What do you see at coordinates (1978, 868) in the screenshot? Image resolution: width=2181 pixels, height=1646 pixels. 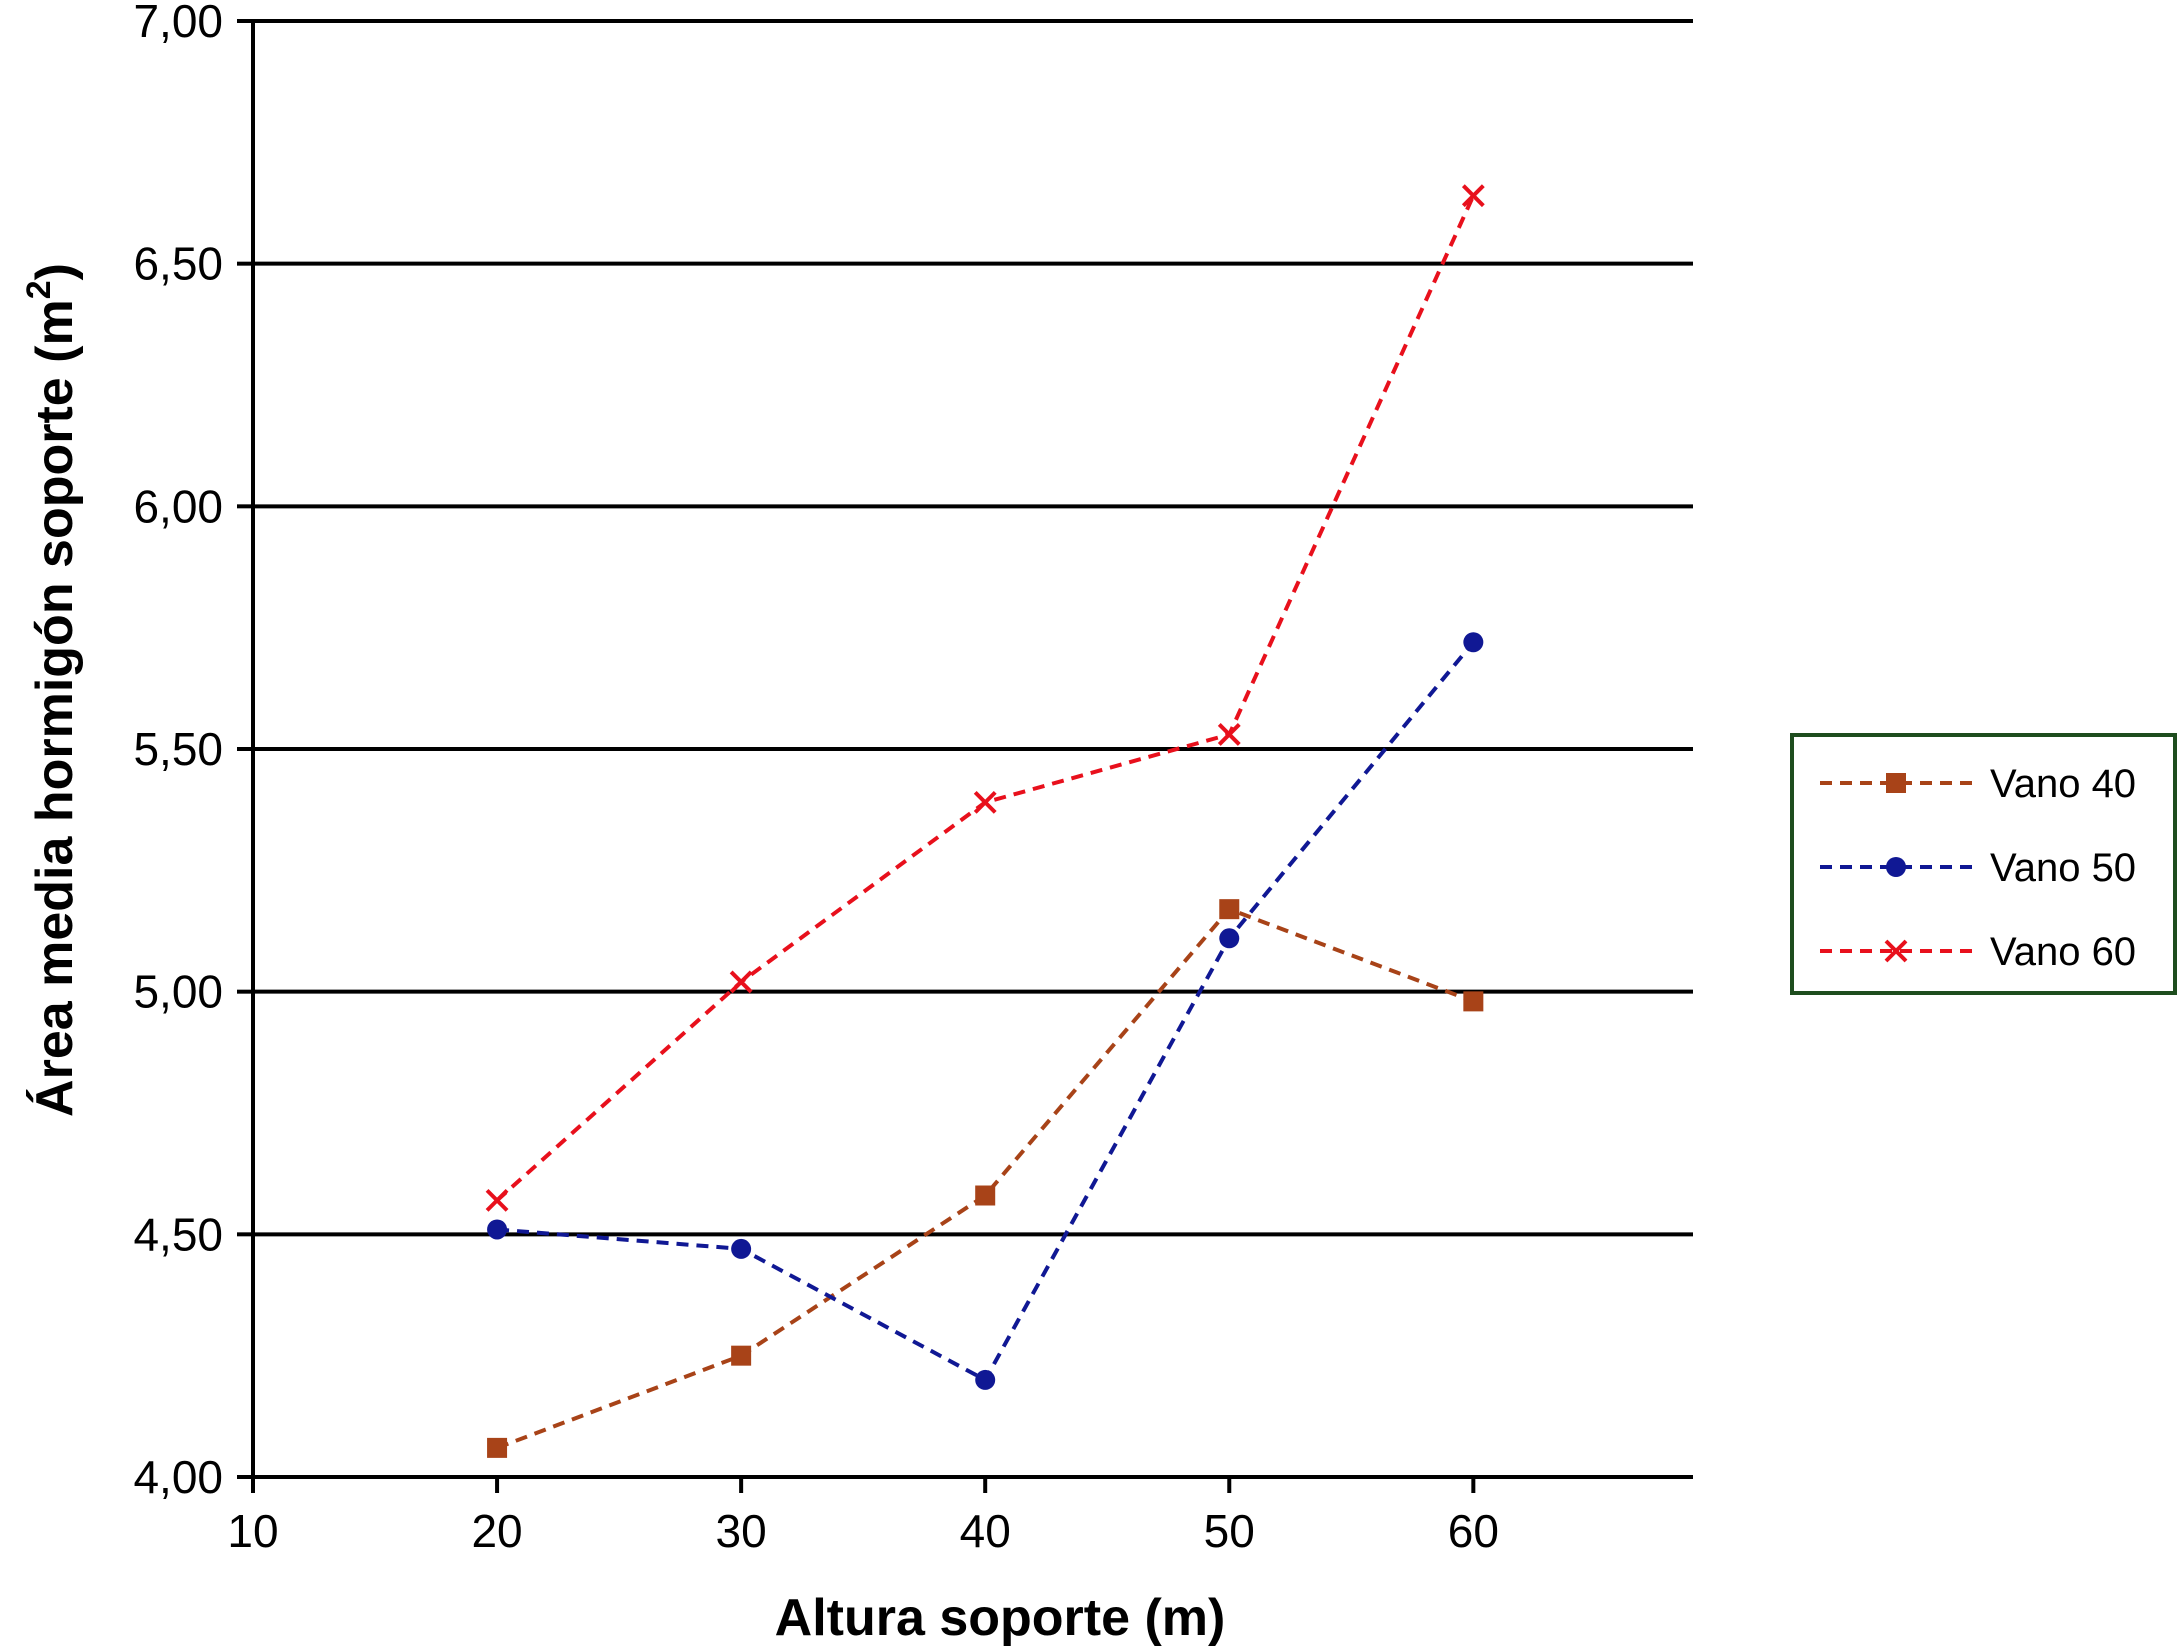 I see `legend-item-vano-50: Vano 50` at bounding box center [1978, 868].